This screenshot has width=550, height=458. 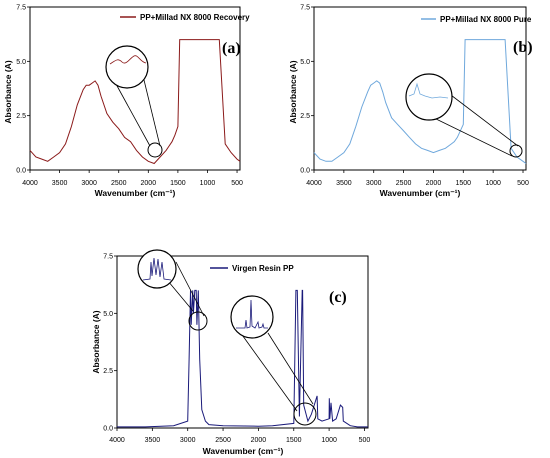 I want to click on panel-a-plot-frame, so click(x=135, y=88).